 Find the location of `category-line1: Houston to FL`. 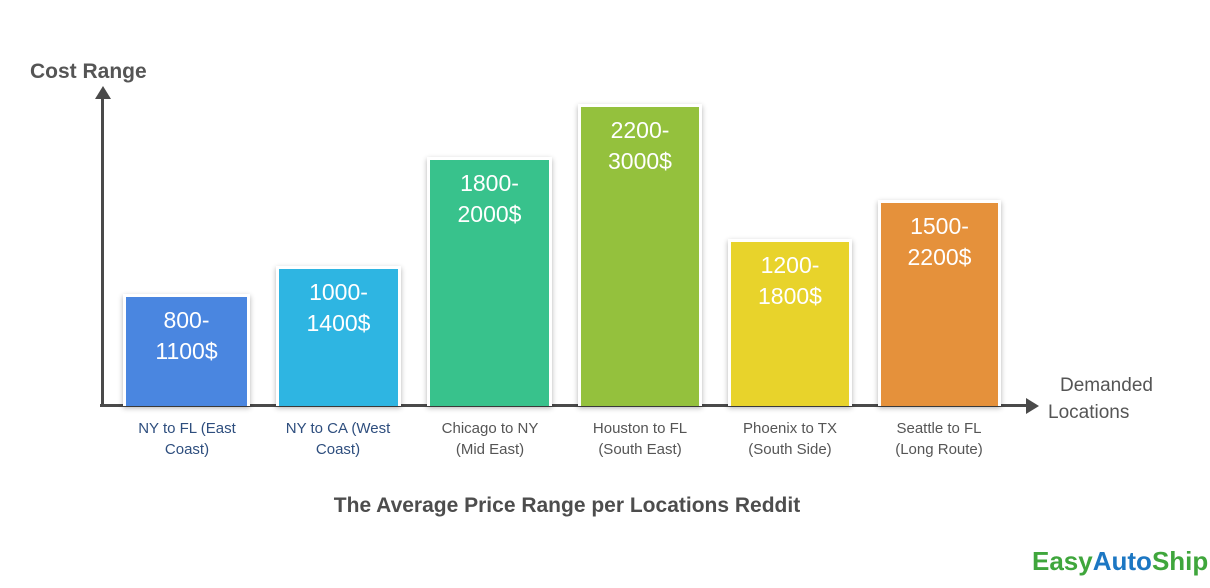

category-line1: Houston to FL is located at coordinates (640, 428).